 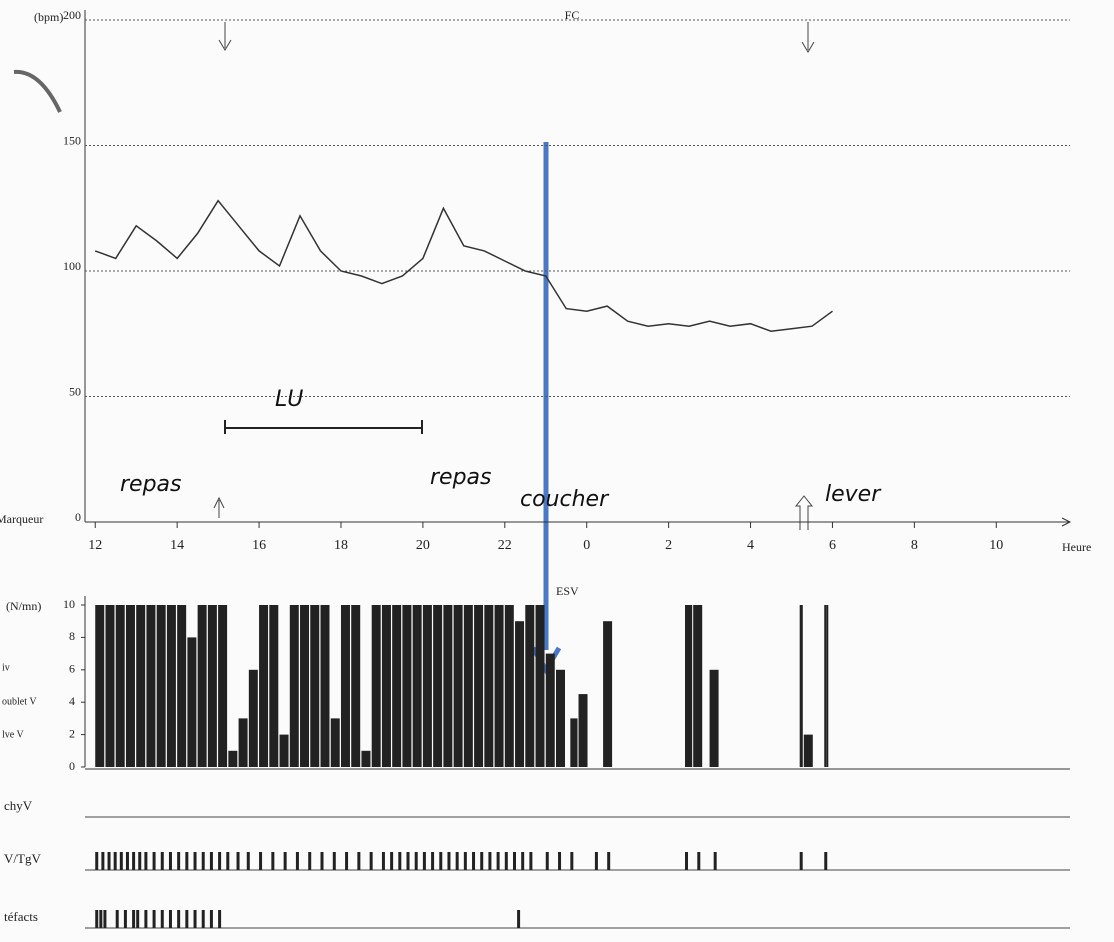 What do you see at coordinates (668, 545) in the screenshot?
I see `x-tick-label: 2` at bounding box center [668, 545].